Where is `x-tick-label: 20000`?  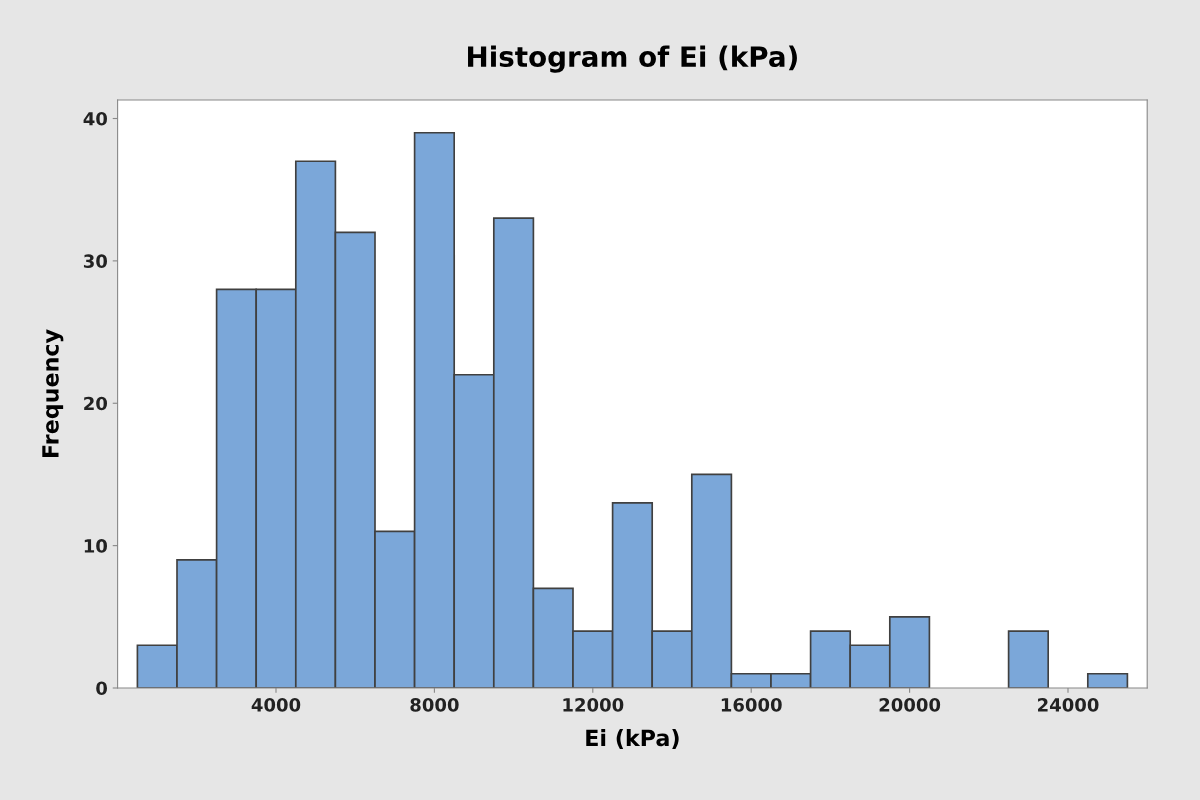 x-tick-label: 20000 is located at coordinates (910, 705).